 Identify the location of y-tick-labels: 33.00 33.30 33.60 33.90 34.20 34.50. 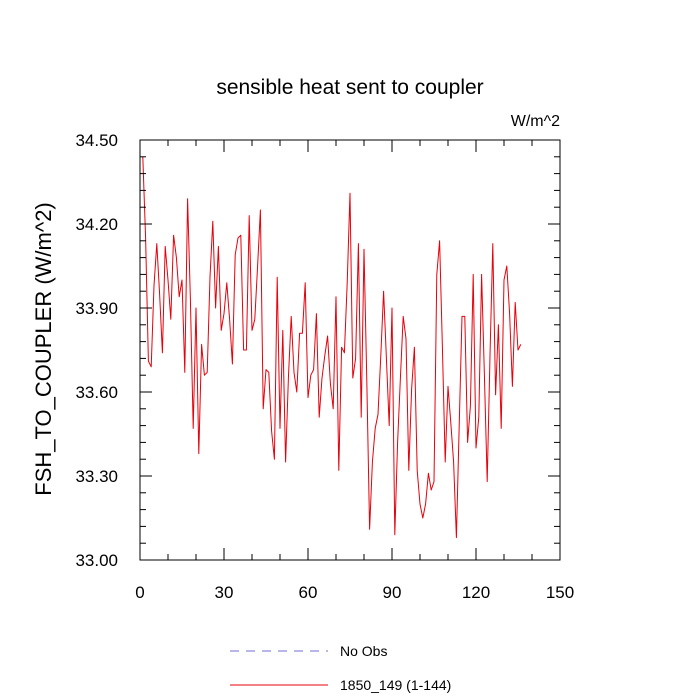
(96, 350).